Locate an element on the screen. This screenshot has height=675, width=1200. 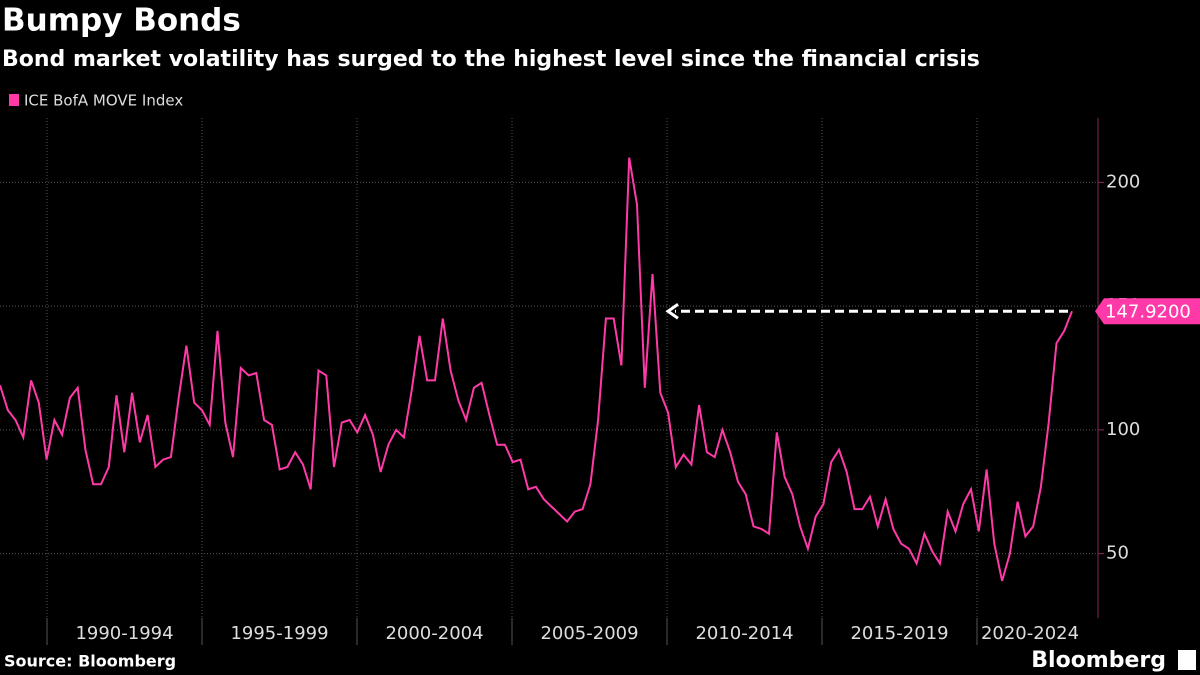
x-tick-label: 2005-2009 is located at coordinates (589, 633).